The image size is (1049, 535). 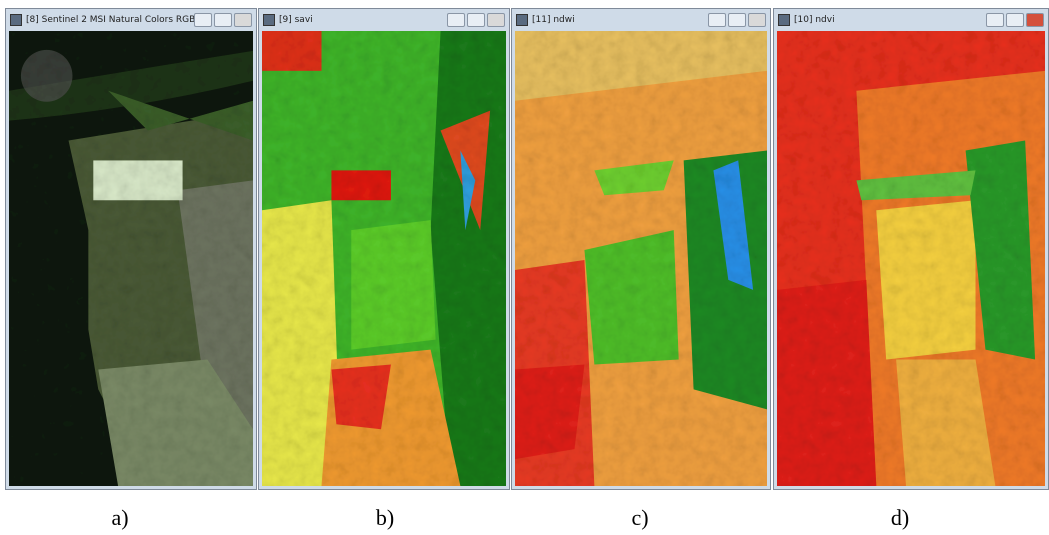 I want to click on title-bar: [10] ndvi, so click(x=911, y=20).